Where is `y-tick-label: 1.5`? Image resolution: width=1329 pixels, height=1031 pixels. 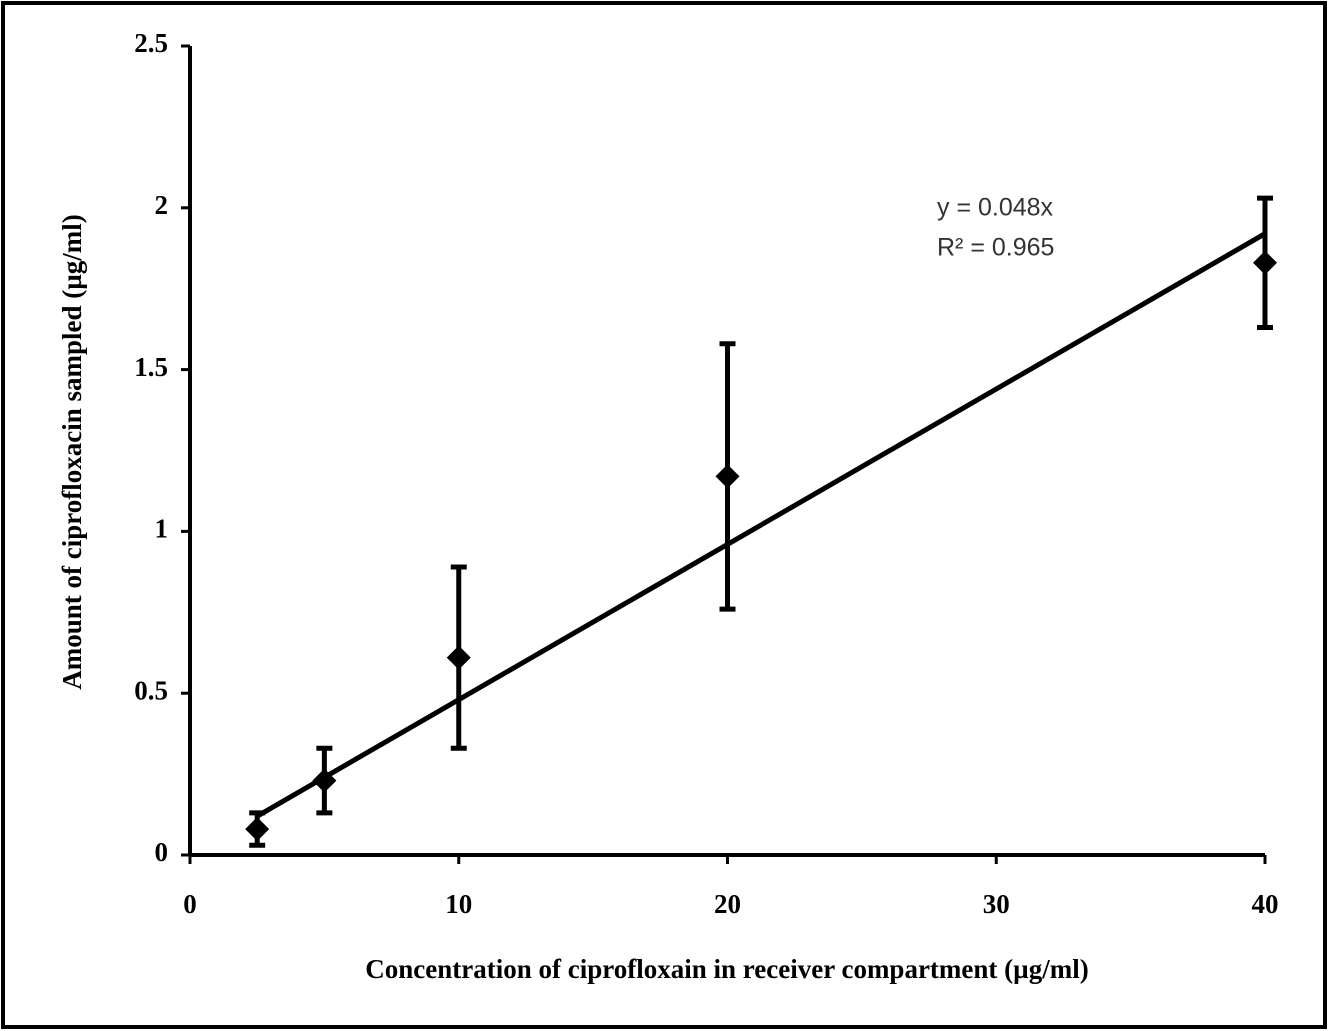
y-tick-label: 1.5 is located at coordinates (151, 367).